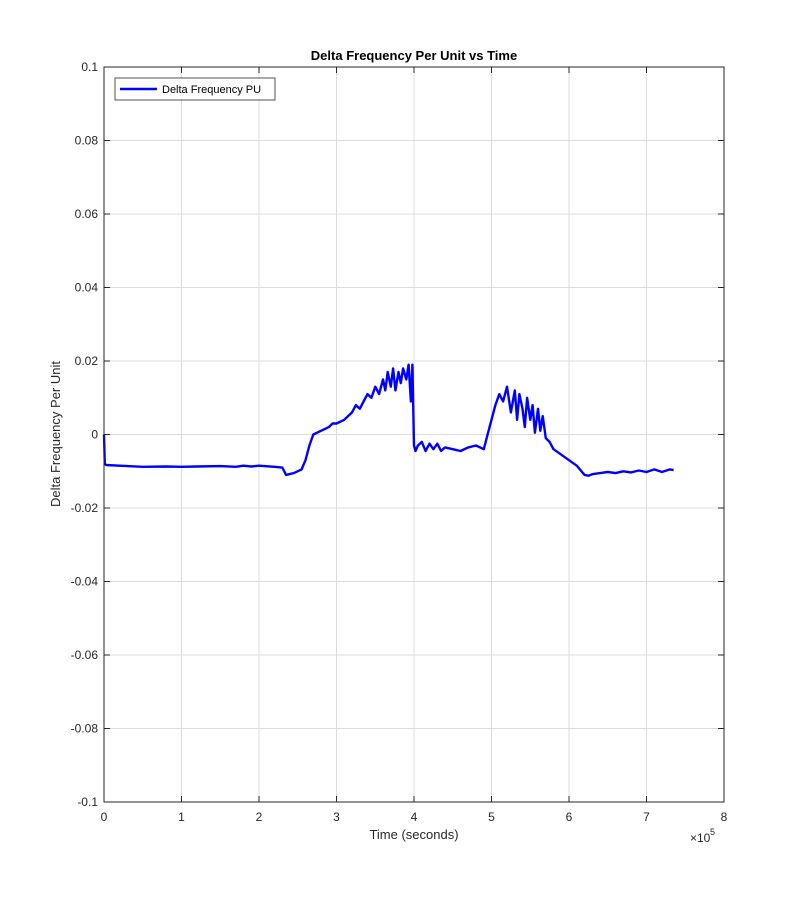 The height and width of the screenshot is (900, 800). I want to click on x-tick-labels: 0 1 2 3 4 5 6 7 8, so click(414, 817).